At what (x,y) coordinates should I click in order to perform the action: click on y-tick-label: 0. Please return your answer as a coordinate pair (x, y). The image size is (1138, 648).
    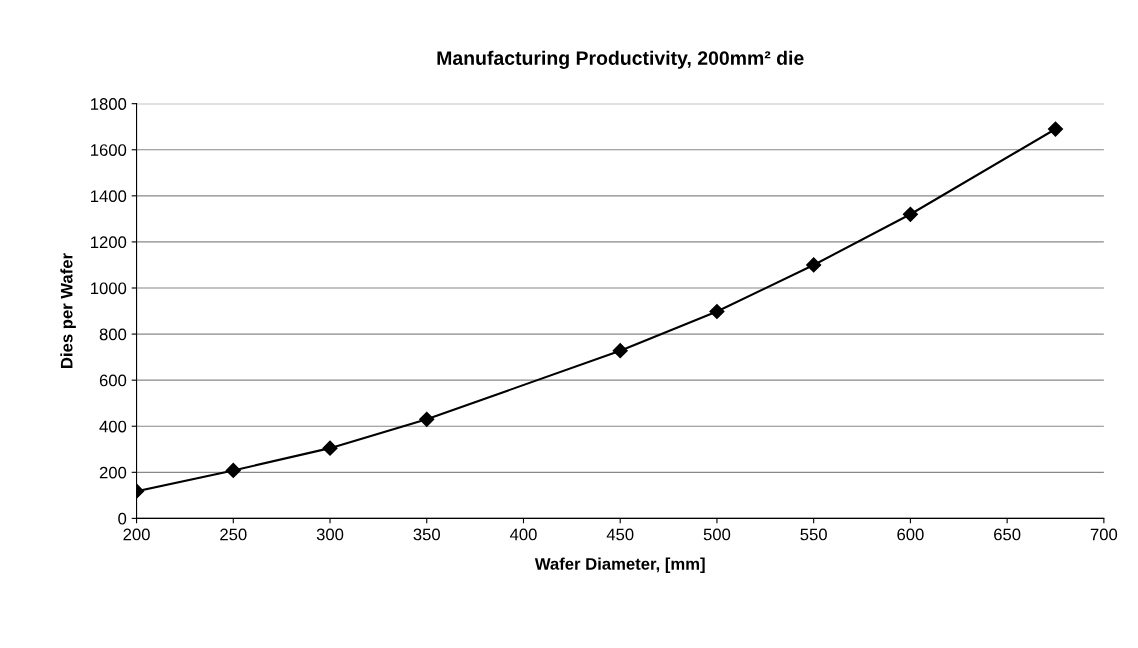
    Looking at the image, I should click on (122, 518).